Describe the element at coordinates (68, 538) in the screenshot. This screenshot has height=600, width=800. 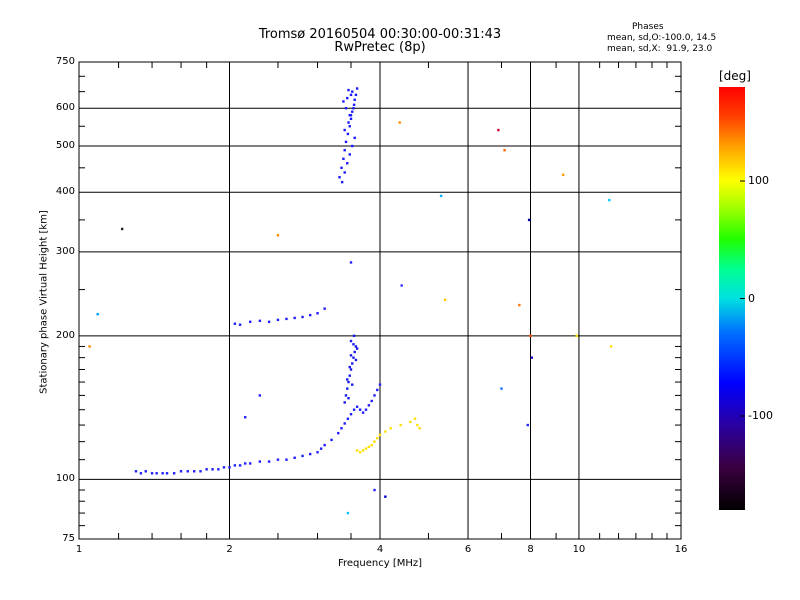
I see `y-tick-label: 75` at that location.